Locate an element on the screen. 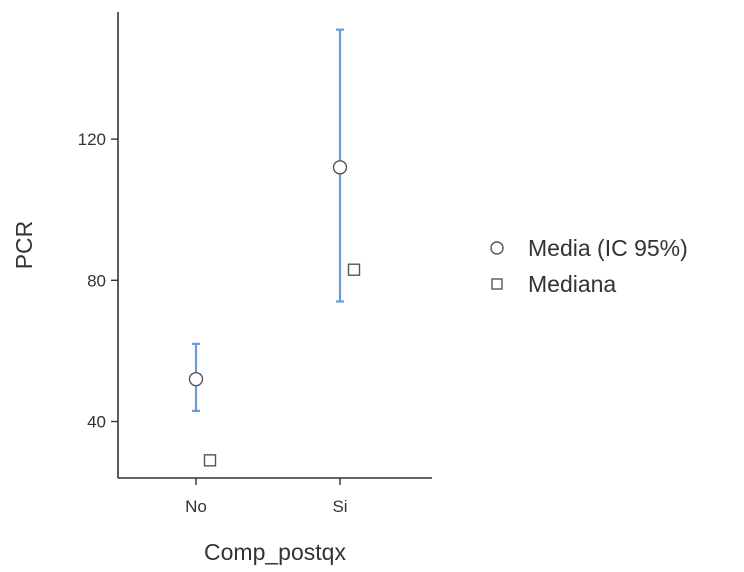 The width and height of the screenshot is (744, 572). markers is located at coordinates (274, 313).